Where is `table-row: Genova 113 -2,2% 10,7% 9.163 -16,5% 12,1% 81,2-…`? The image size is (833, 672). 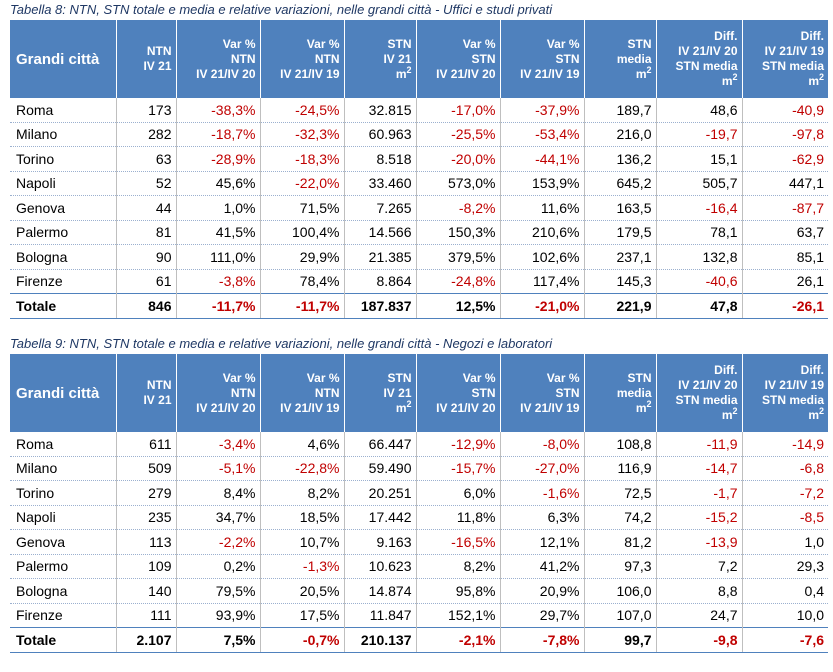
table-row: Genova 113 -2,2% 10,7% 9.163 -16,5% 12,1% 81,2-… is located at coordinates (419, 542).